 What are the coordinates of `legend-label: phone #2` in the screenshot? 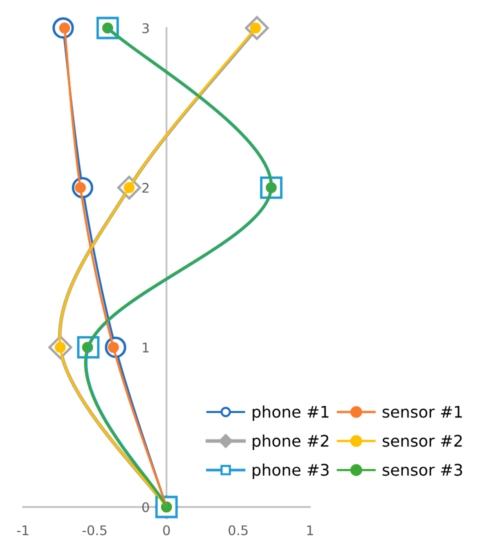 It's located at (290, 442).